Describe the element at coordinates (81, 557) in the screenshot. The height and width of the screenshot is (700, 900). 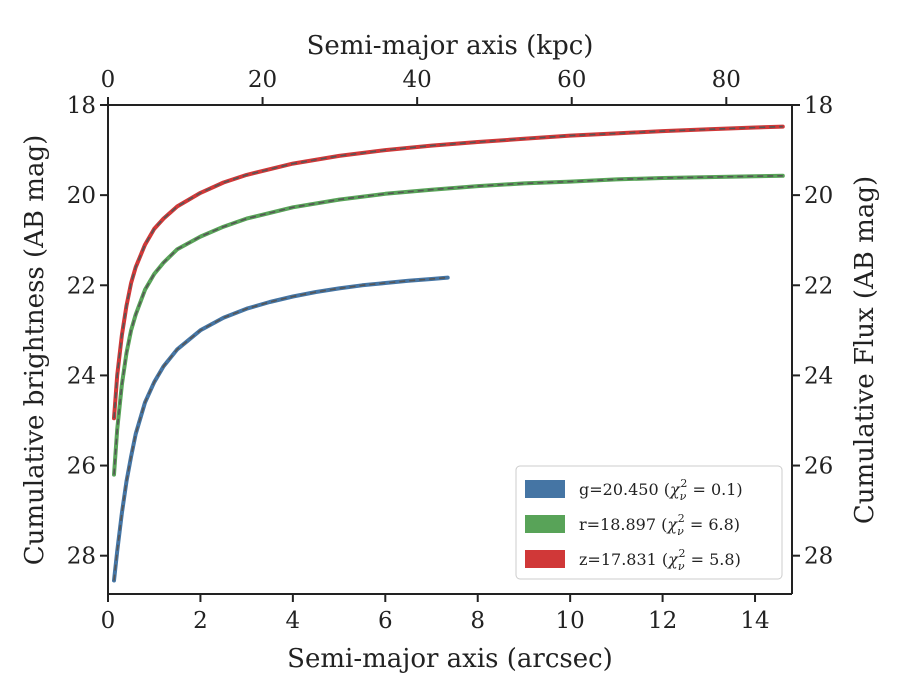
I see `y-tick-label: 28` at that location.